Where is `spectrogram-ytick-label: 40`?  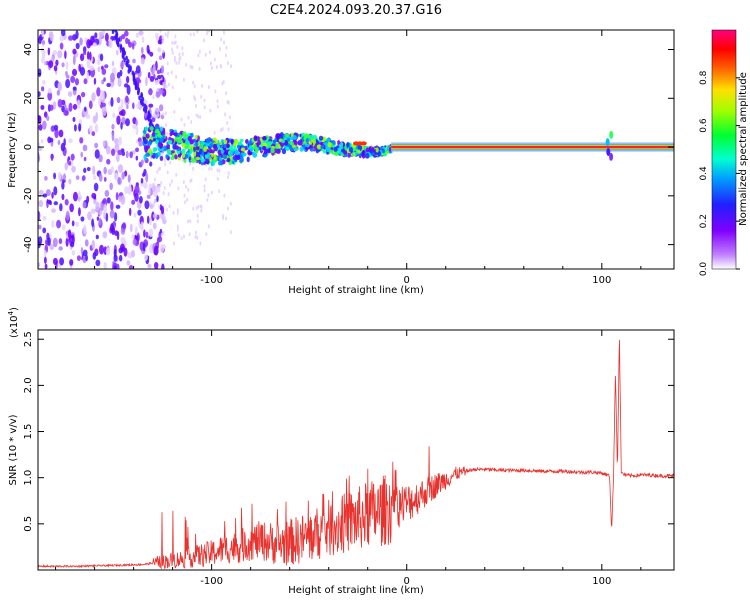 spectrogram-ytick-label: 40 is located at coordinates (28, 49).